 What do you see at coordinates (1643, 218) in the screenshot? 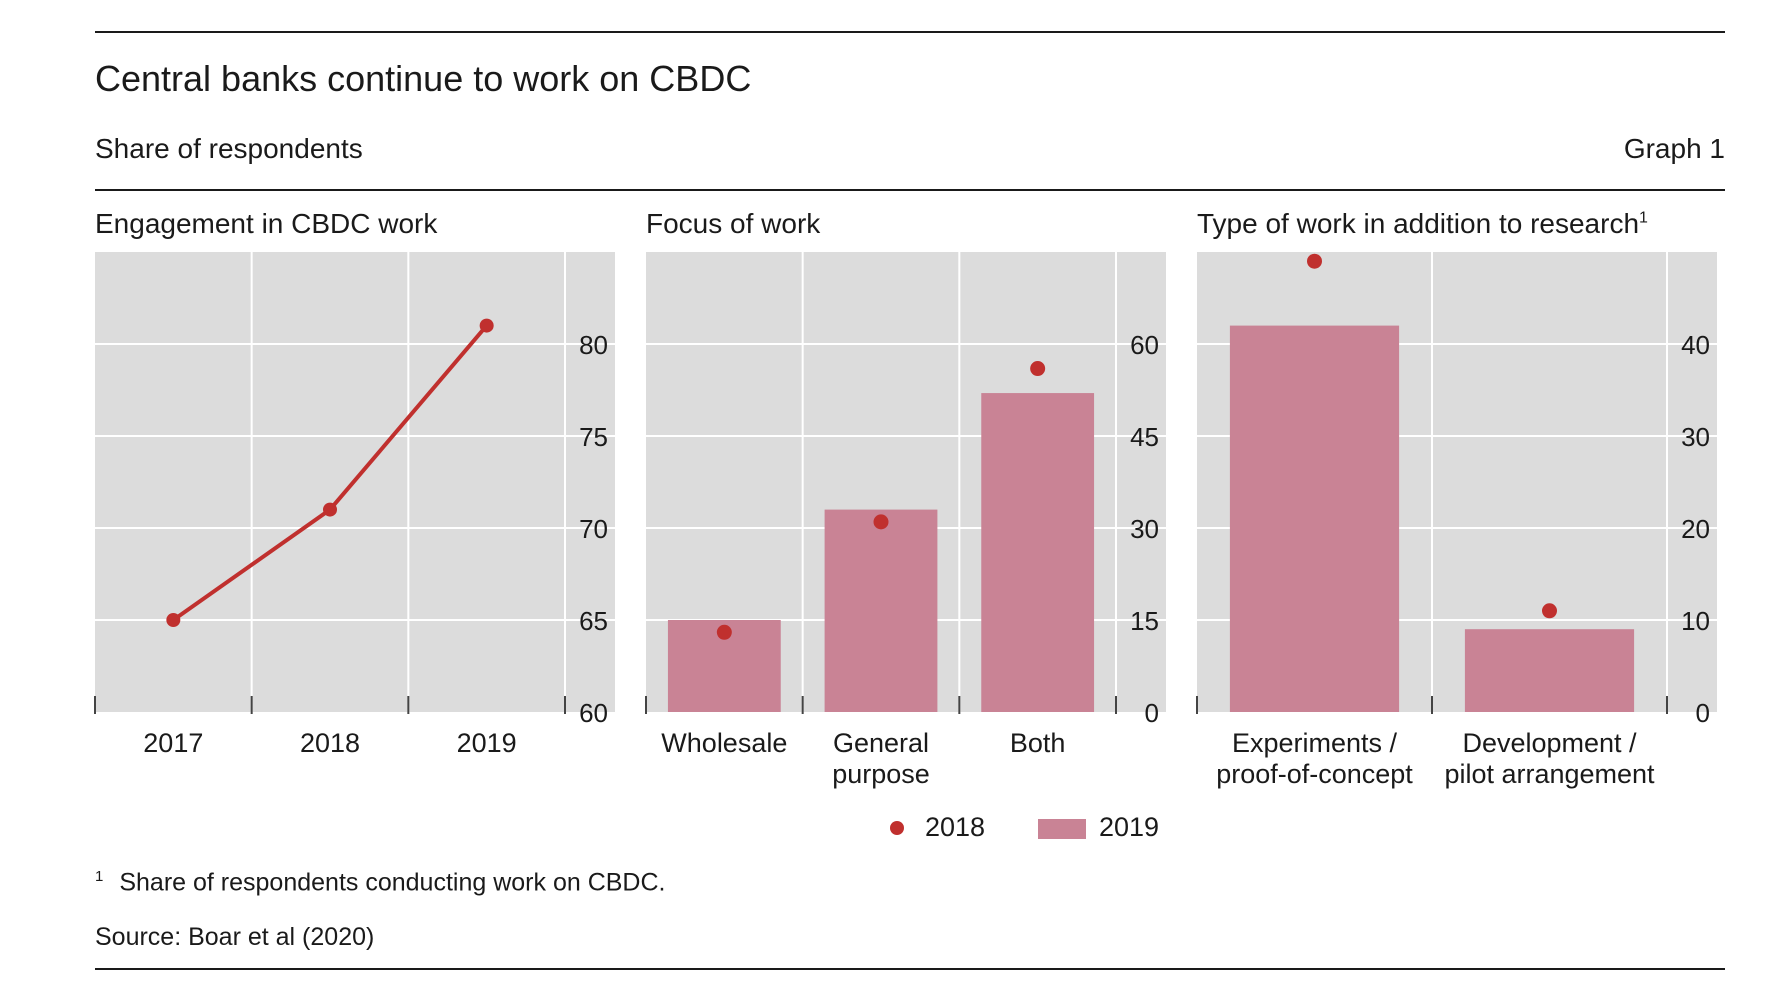
I see `footnote-ref: 1` at bounding box center [1643, 218].